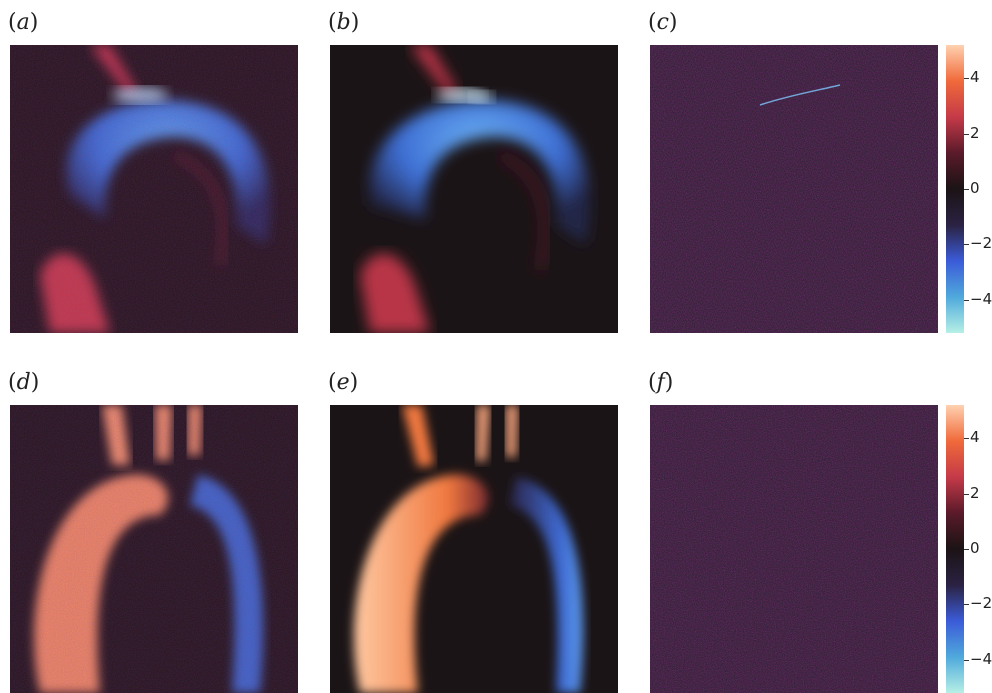  Describe the element at coordinates (975, 548) in the screenshot. I see `colorbar-bottom-tick-label: 0` at that location.